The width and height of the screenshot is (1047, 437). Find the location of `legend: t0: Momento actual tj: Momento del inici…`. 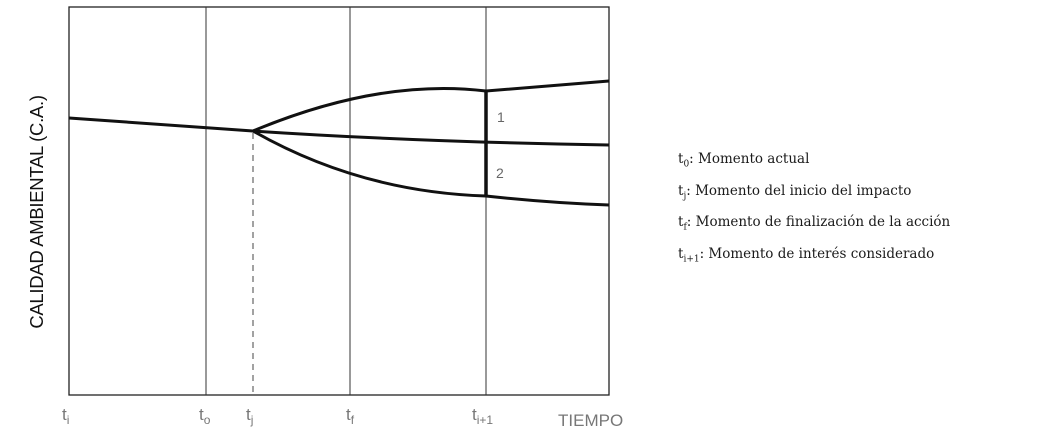

legend: t0: Momento actual tj: Momento del inici… is located at coordinates (860, 209).